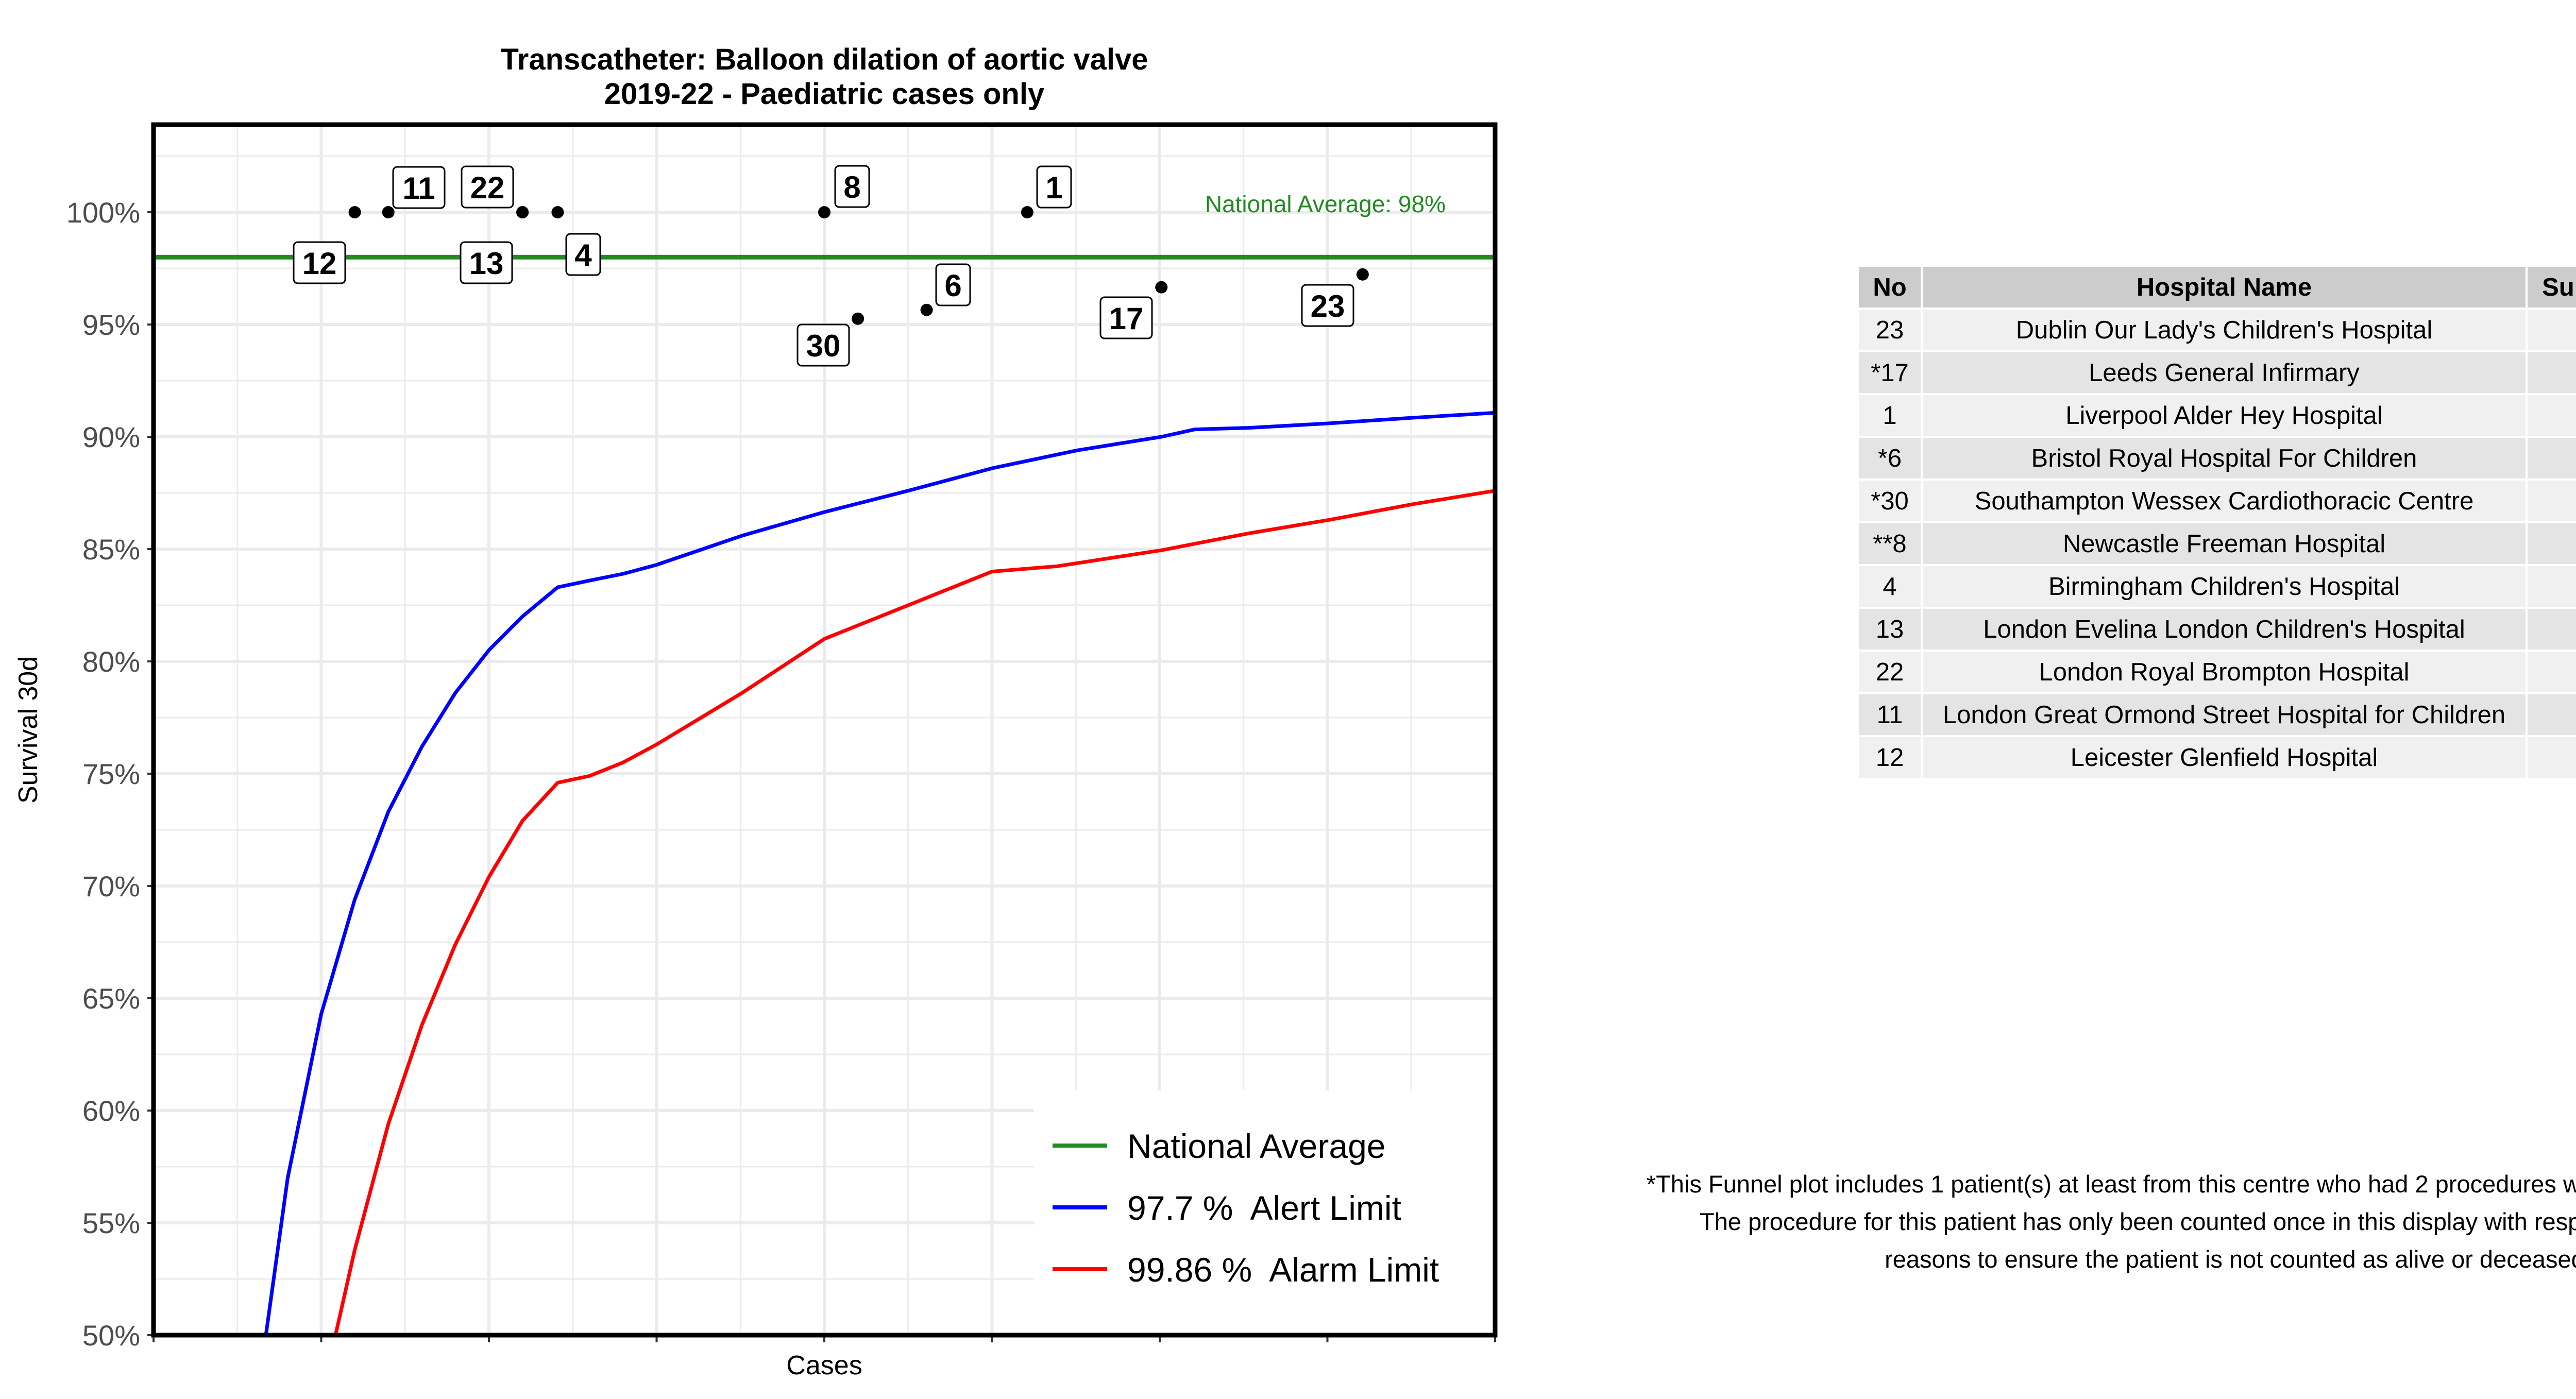 This screenshot has height=1399, width=2576. What do you see at coordinates (111, 437) in the screenshot?
I see `y-tick-label: 90%` at bounding box center [111, 437].